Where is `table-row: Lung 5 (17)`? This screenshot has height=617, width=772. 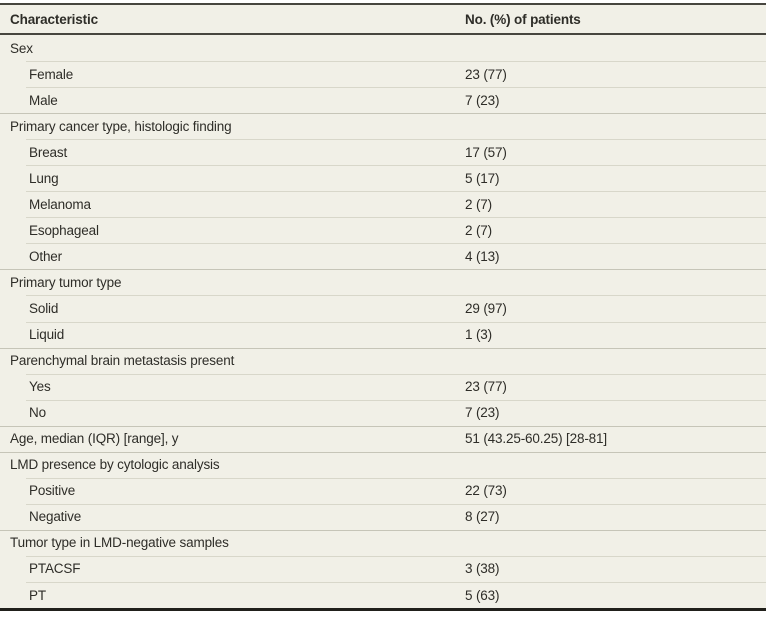
table-row: Lung 5 (17) is located at coordinates (383, 178).